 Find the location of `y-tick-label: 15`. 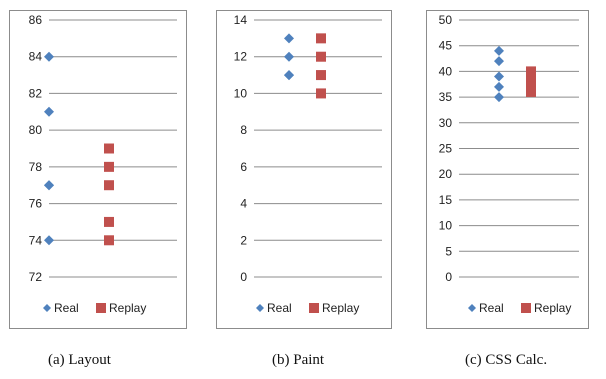

y-tick-label: 15 is located at coordinates (446, 200).